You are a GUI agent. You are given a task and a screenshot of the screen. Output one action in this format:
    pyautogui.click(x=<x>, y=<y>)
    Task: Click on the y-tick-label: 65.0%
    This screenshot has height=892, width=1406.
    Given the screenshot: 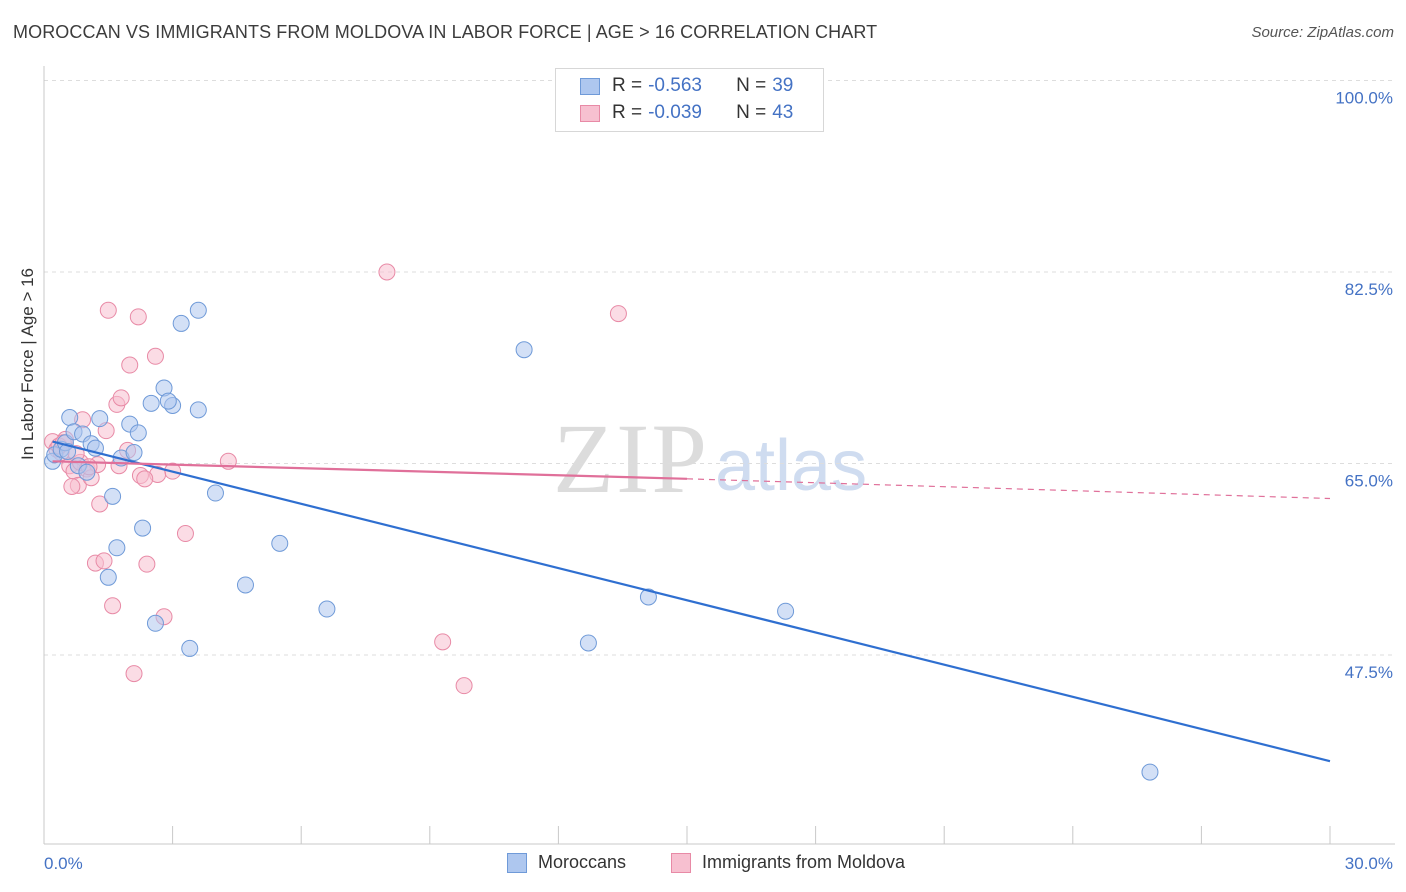 What is the action you would take?
    pyautogui.click(x=1369, y=481)
    